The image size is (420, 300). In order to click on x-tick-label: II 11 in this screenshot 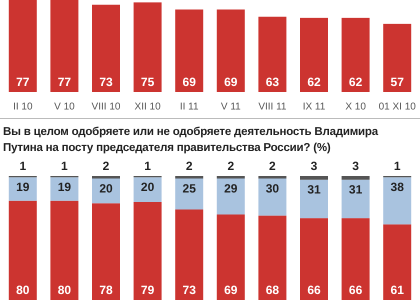, I will do `click(189, 107)`.